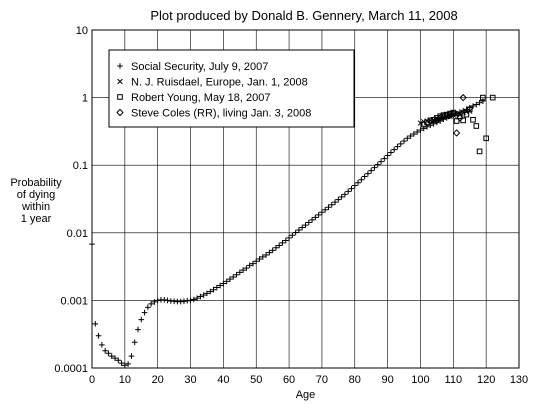  What do you see at coordinates (221, 114) in the screenshot?
I see `legend-label: Steve Coles (RR), living Jan. 3, 2008` at bounding box center [221, 114].